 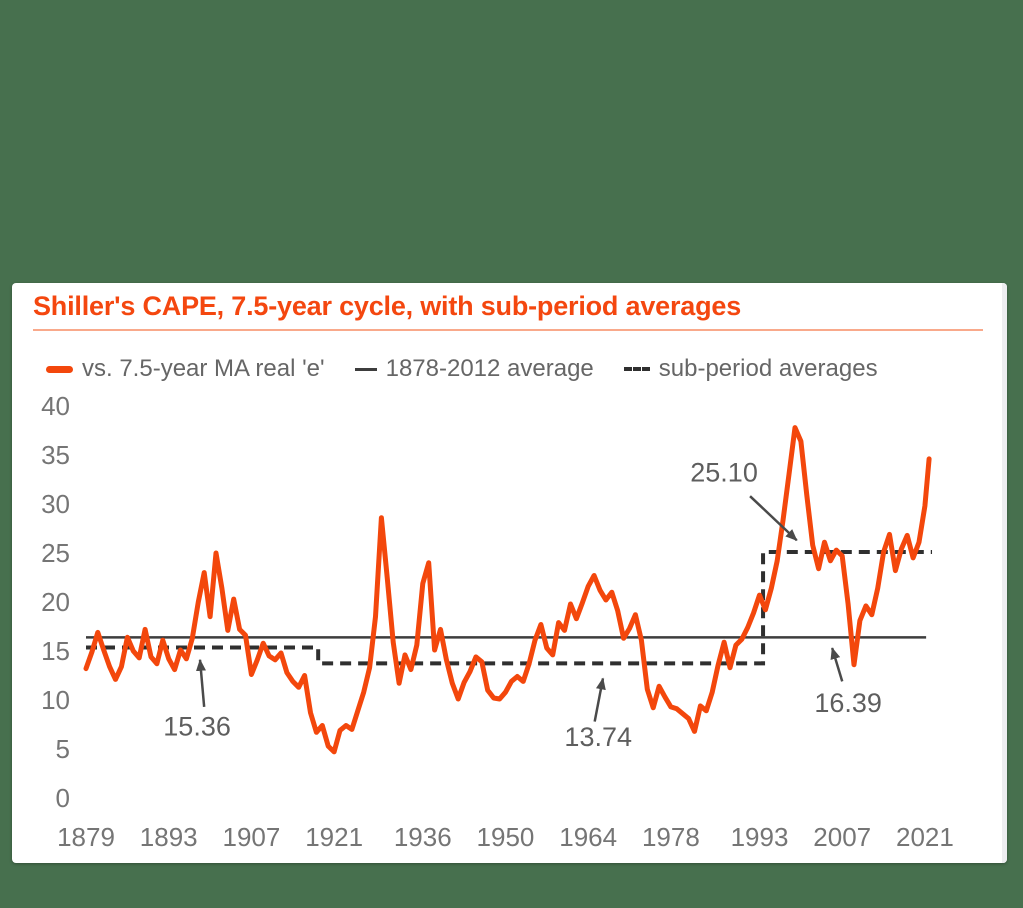 I want to click on y-tick-label: 10, so click(x=55, y=700).